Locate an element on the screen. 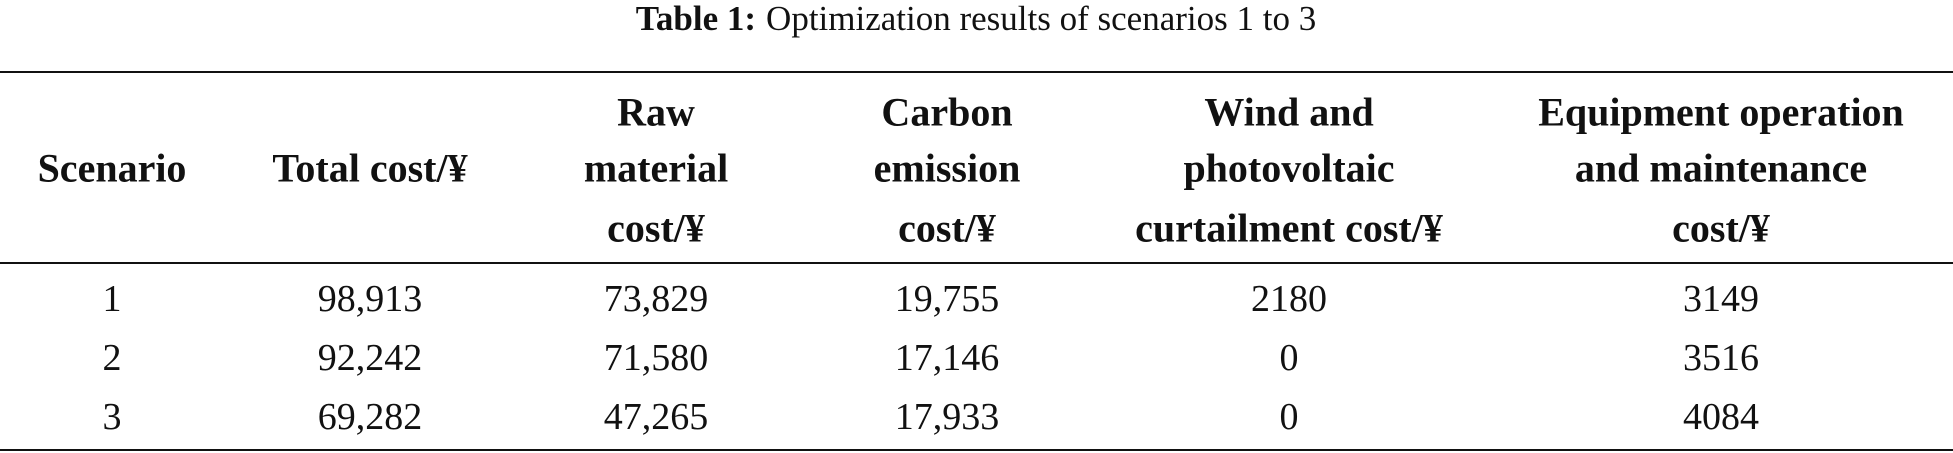 This screenshot has height=453, width=1953. table-cell: 3 is located at coordinates (112, 417).